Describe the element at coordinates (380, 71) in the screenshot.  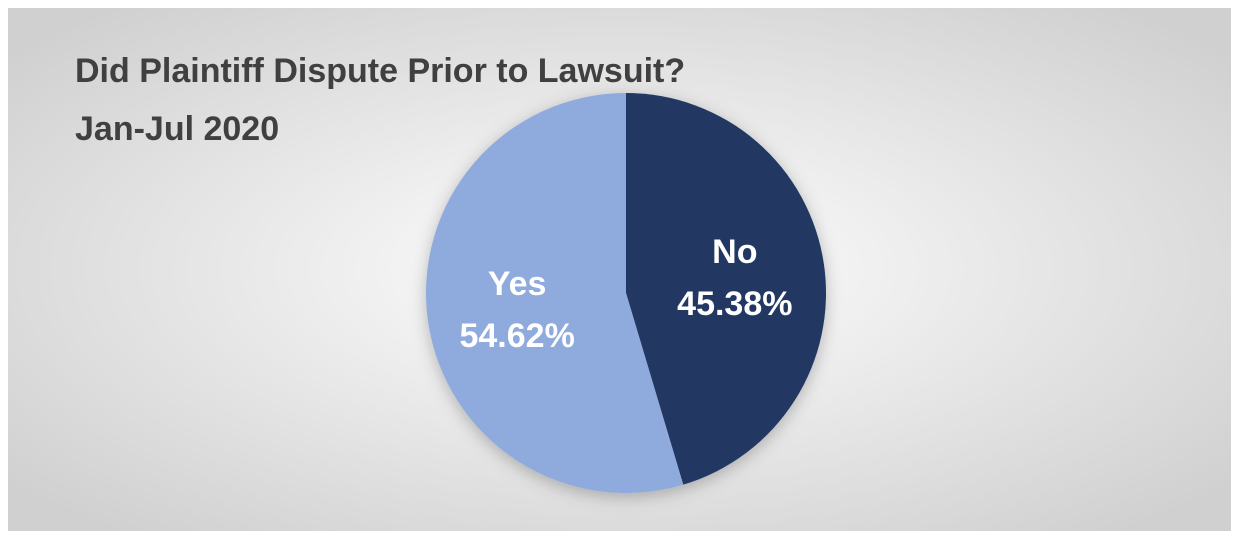
I see `chart-title: Did Plaintiff Dispute Prior to Lawsuit?` at that location.